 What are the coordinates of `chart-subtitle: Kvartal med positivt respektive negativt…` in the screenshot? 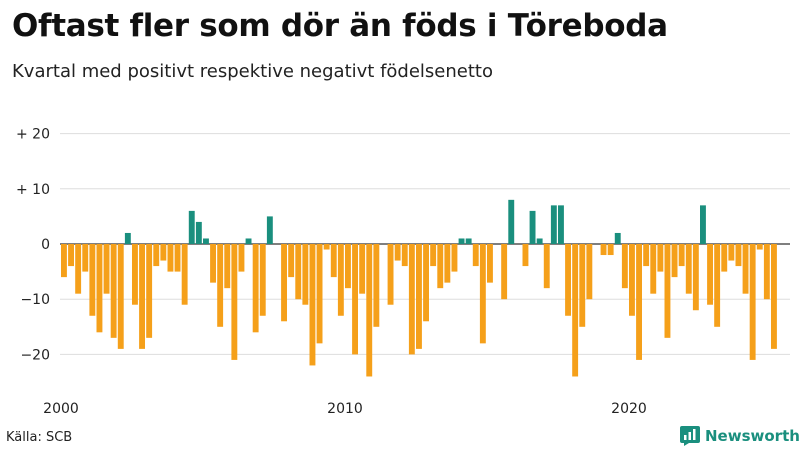 It's located at (252, 71).